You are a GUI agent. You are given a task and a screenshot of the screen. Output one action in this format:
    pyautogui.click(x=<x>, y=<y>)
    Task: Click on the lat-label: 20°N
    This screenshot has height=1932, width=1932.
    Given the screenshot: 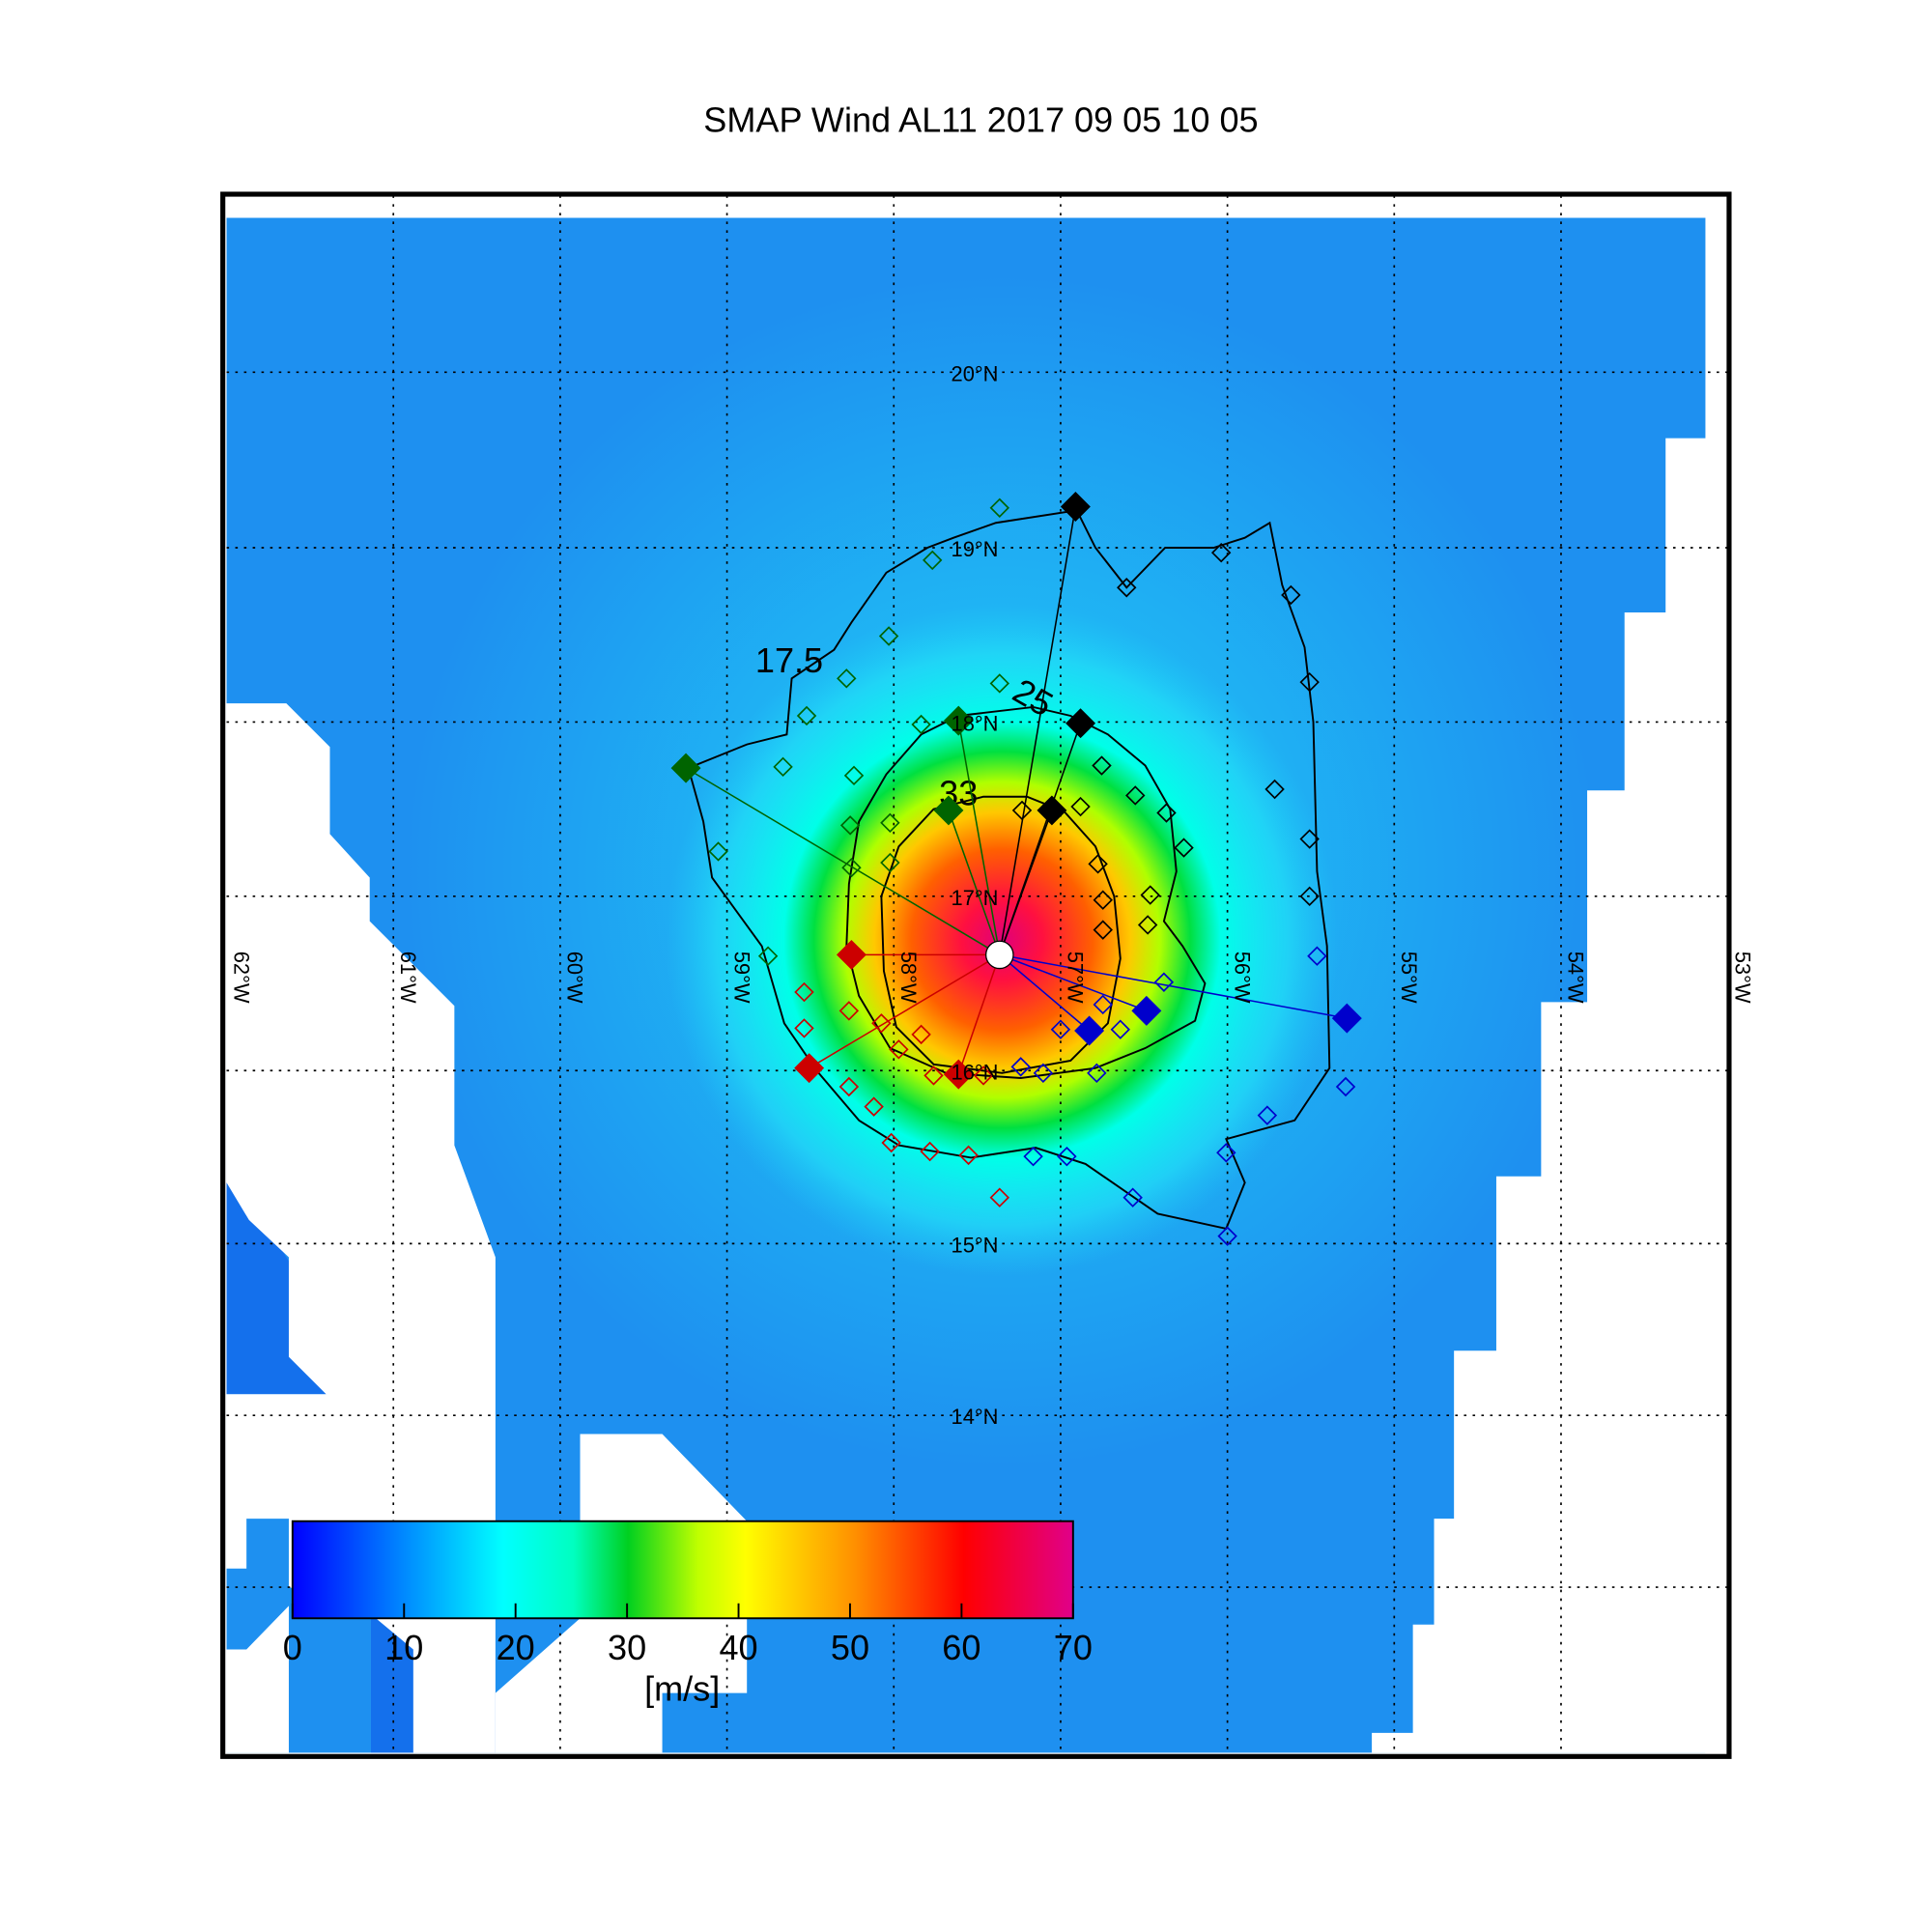 What is the action you would take?
    pyautogui.click(x=975, y=373)
    